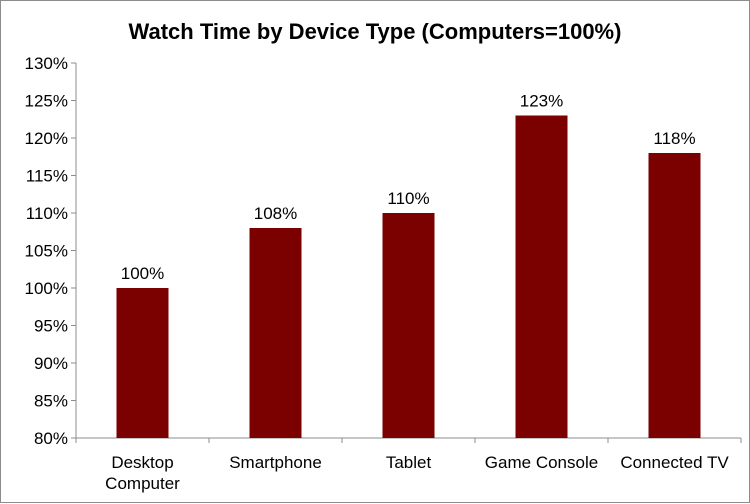  I want to click on y-tick-label: 100%, so click(46, 288).